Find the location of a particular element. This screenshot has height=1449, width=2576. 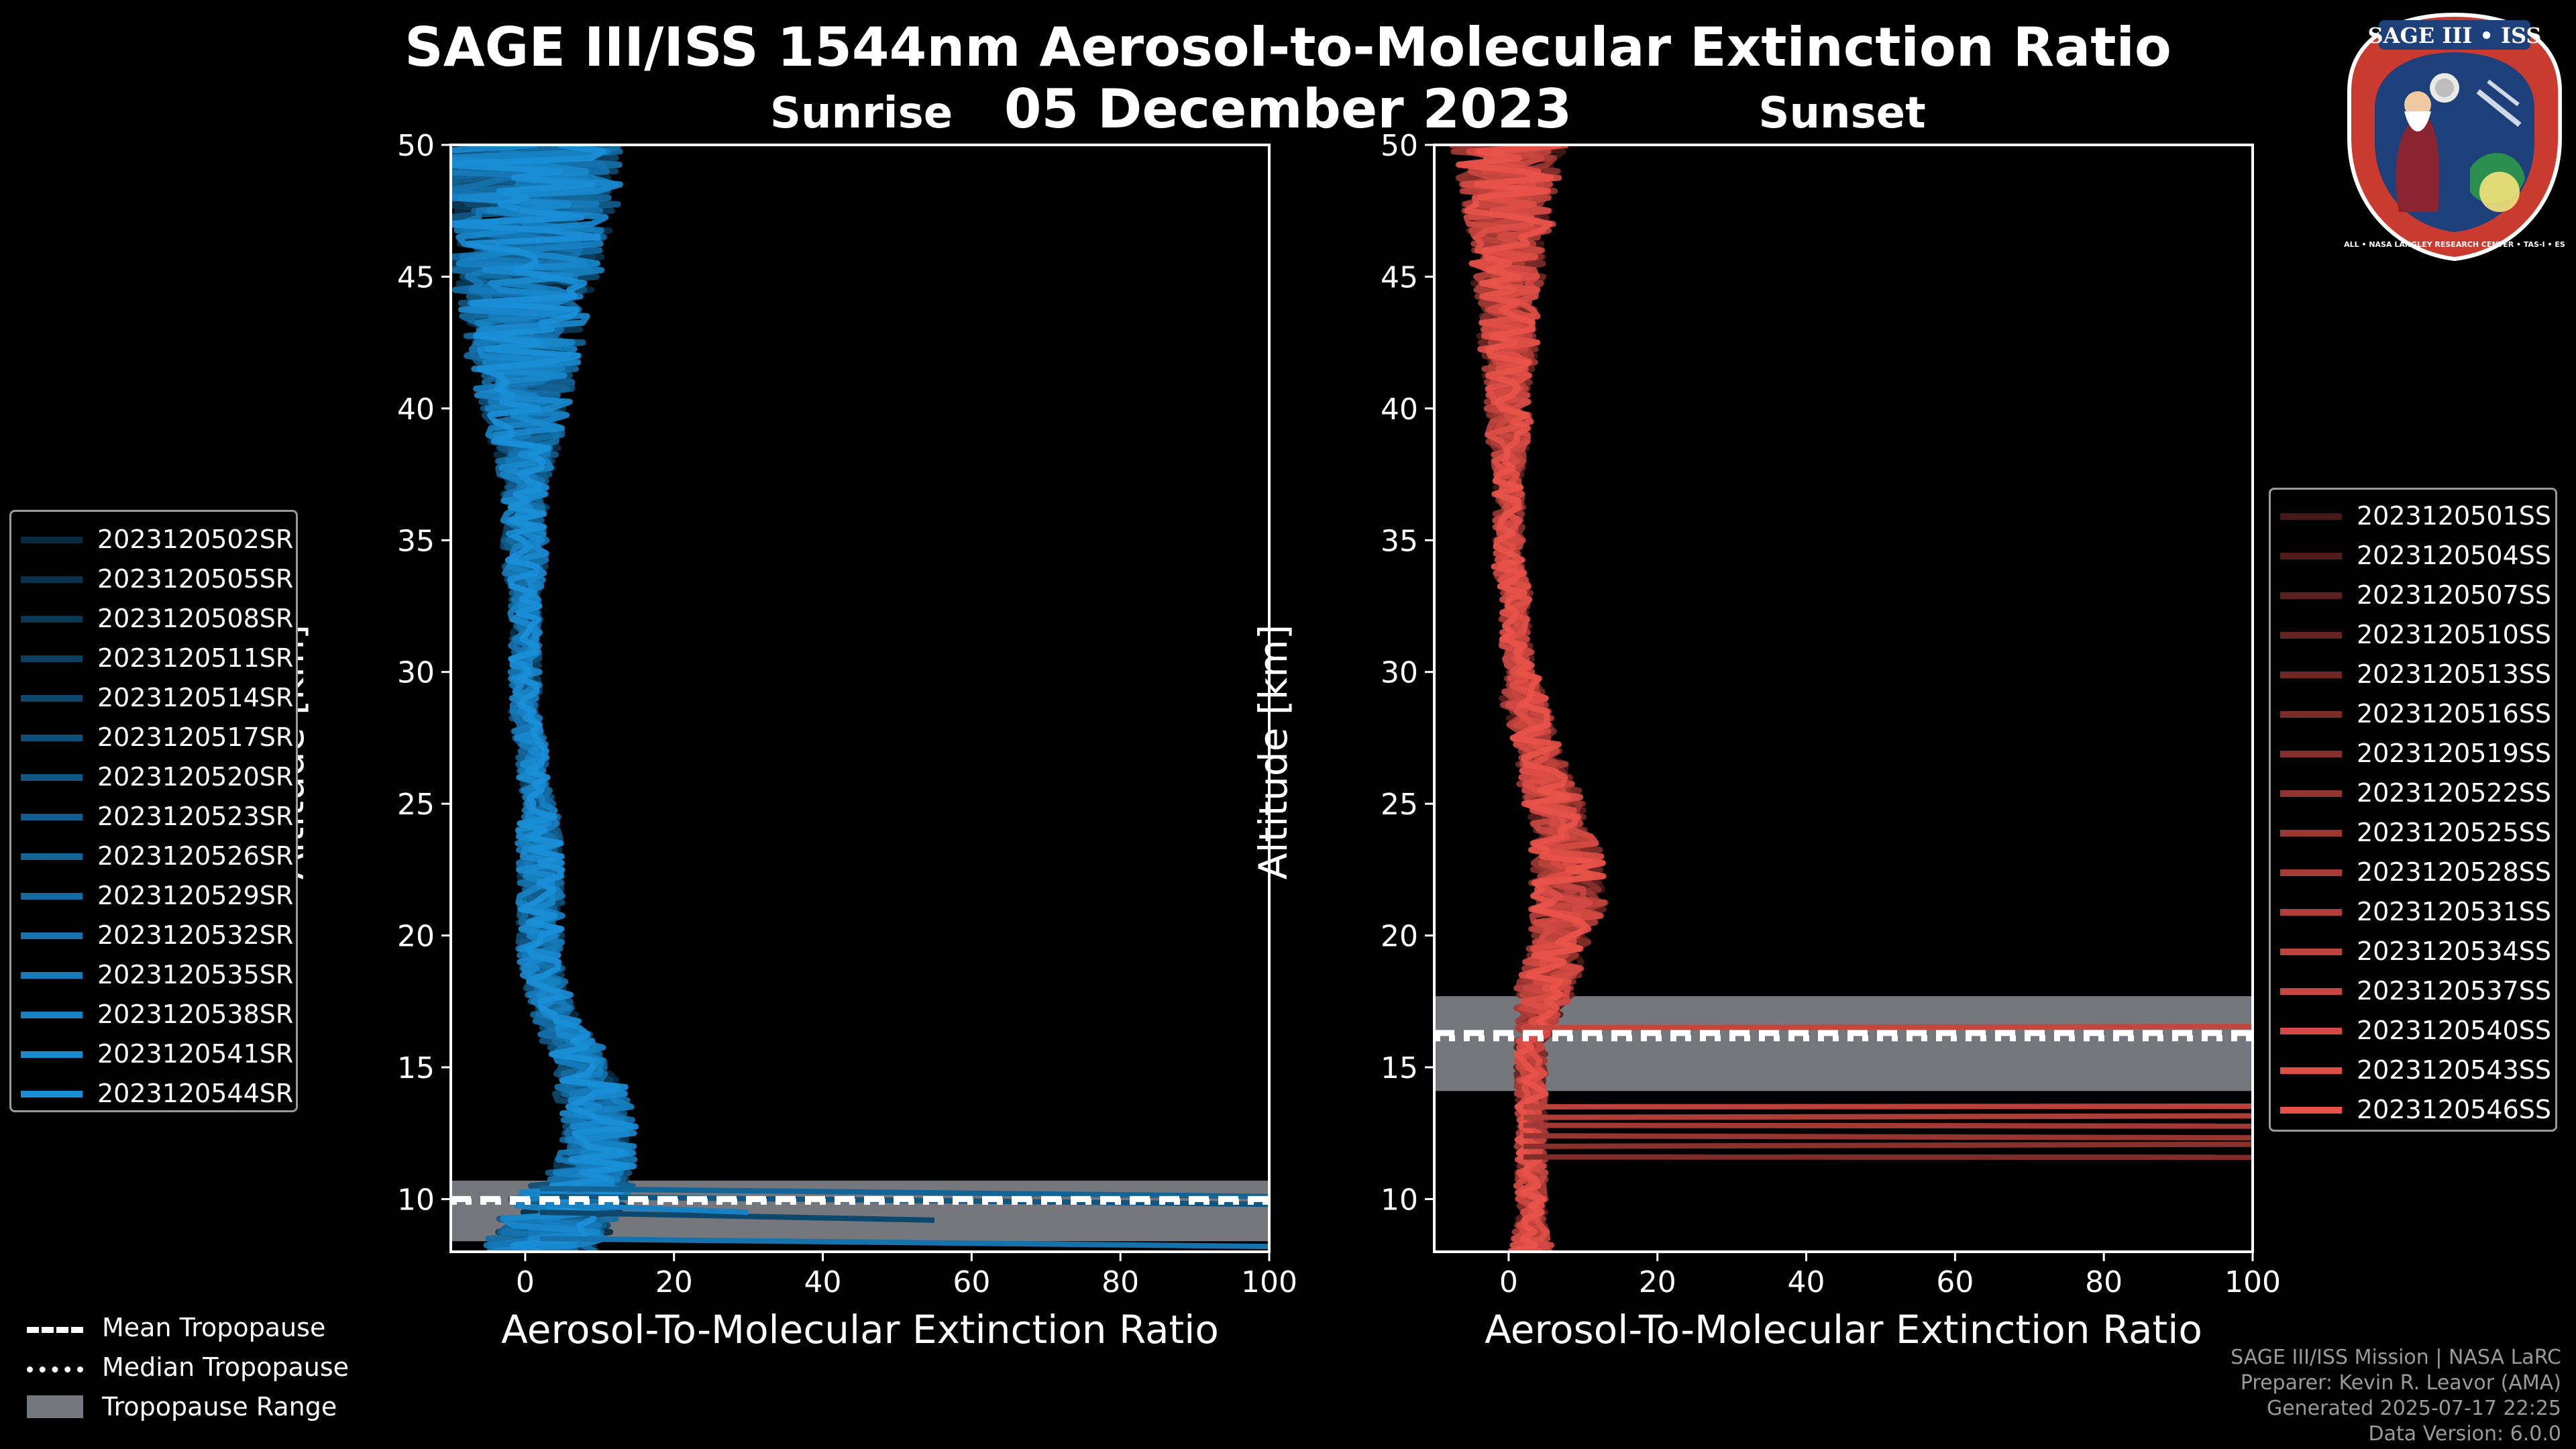

y-tick-label: 45 is located at coordinates (416, 277).